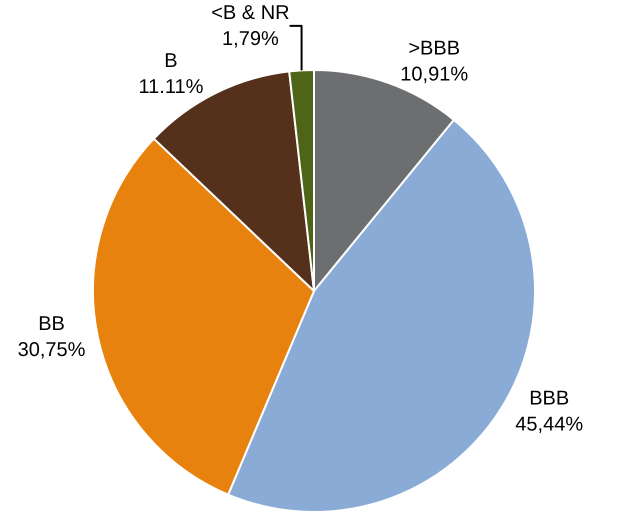 This screenshot has width=628, height=520. Describe the element at coordinates (549, 424) in the screenshot. I see `data-label: 45,44%` at that location.